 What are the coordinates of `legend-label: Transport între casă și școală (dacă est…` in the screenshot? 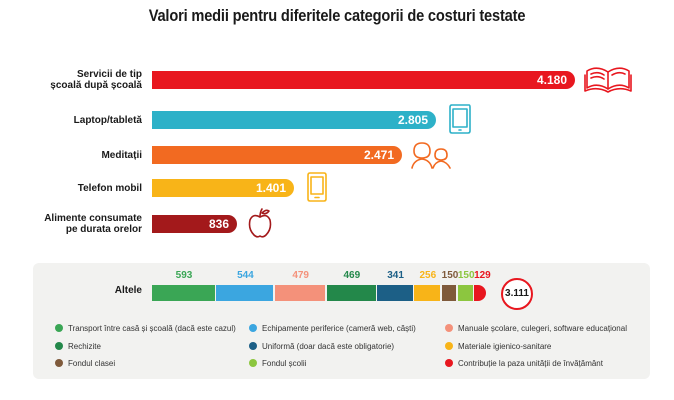 It's located at (152, 328).